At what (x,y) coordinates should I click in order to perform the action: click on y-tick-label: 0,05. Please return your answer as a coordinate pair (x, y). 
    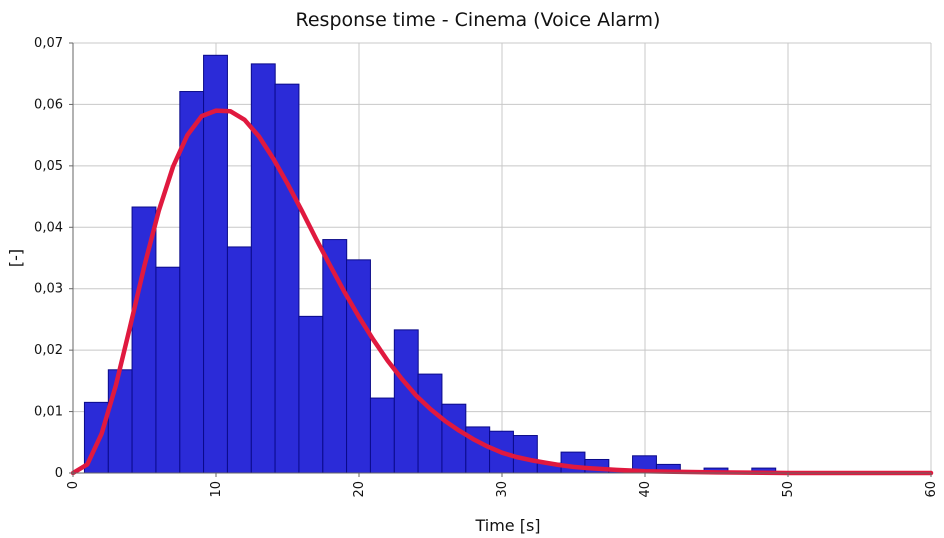
    Looking at the image, I should click on (48, 166).